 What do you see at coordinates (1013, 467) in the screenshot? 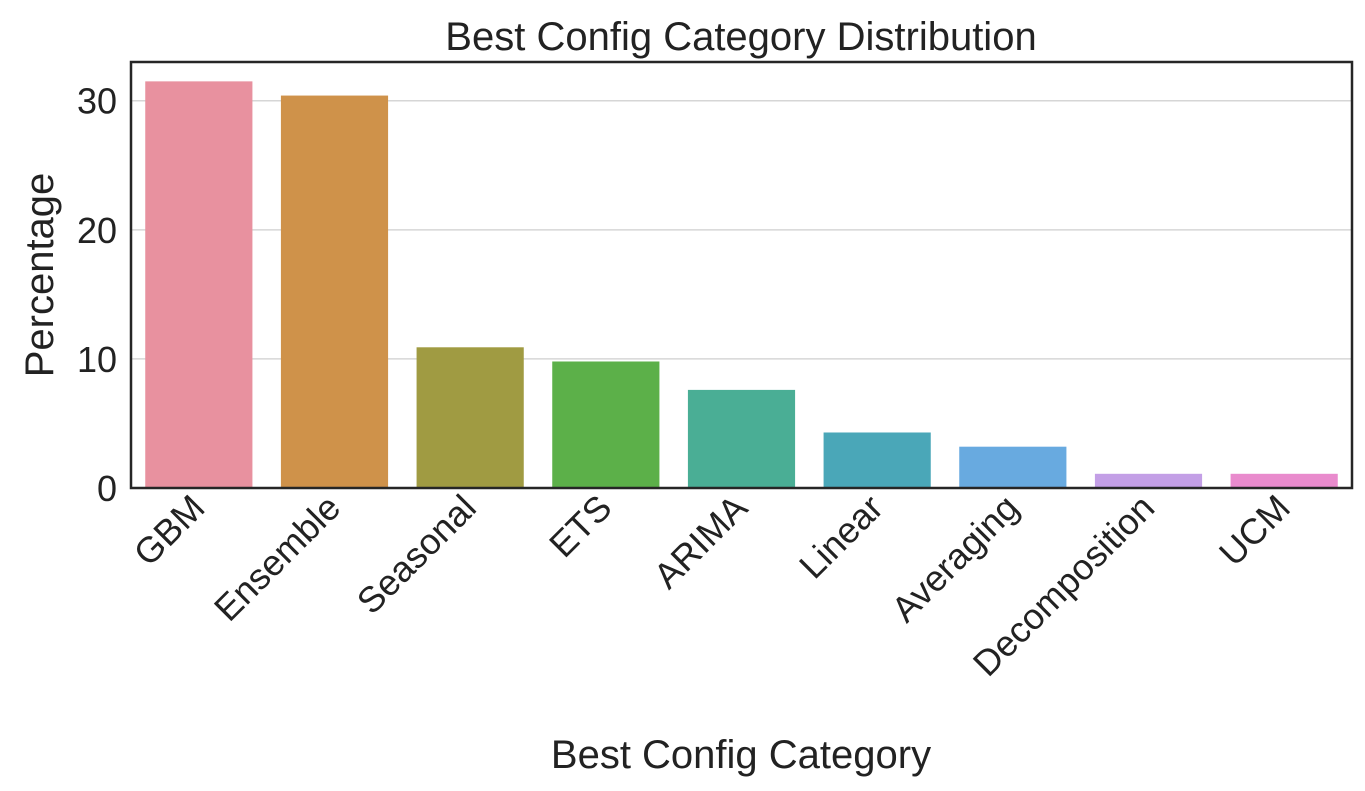
I see `bar-averaging` at bounding box center [1013, 467].